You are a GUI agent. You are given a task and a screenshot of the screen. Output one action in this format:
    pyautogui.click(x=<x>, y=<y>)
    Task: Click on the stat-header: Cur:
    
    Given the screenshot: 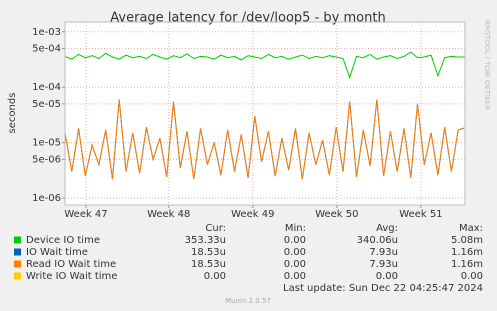 What is the action you would take?
    pyautogui.click(x=215, y=228)
    